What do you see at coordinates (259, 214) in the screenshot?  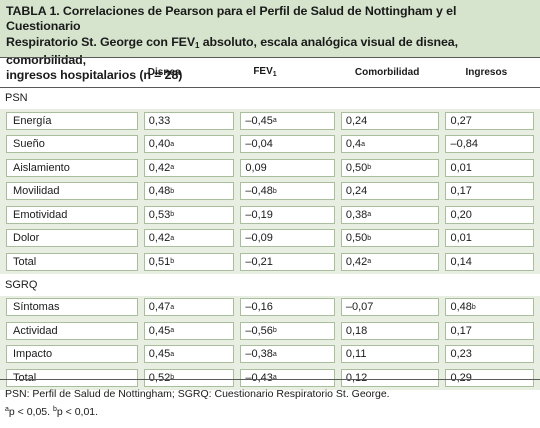 I see `cell-value: –0,19` at bounding box center [259, 214].